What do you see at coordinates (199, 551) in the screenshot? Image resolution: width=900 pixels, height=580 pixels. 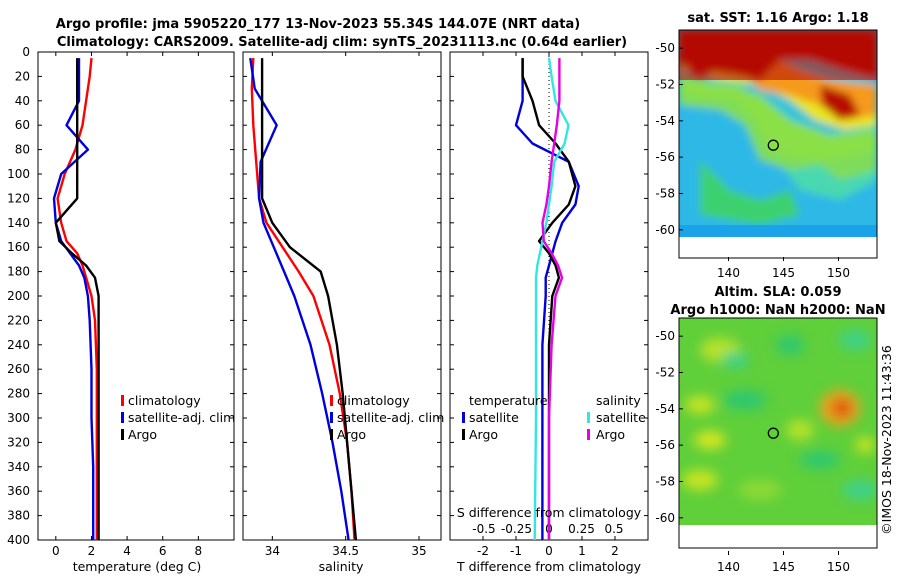 I see `x-tick-label: 8` at bounding box center [199, 551].